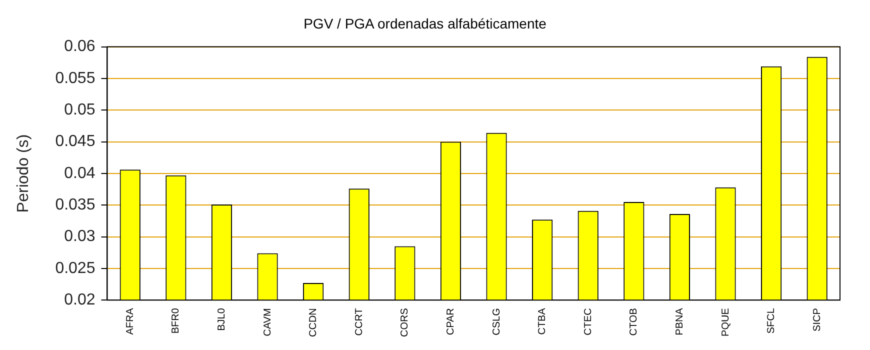 The width and height of the screenshot is (870, 350). What do you see at coordinates (405, 323) in the screenshot?
I see `x-tick-label: CORS` at bounding box center [405, 323].